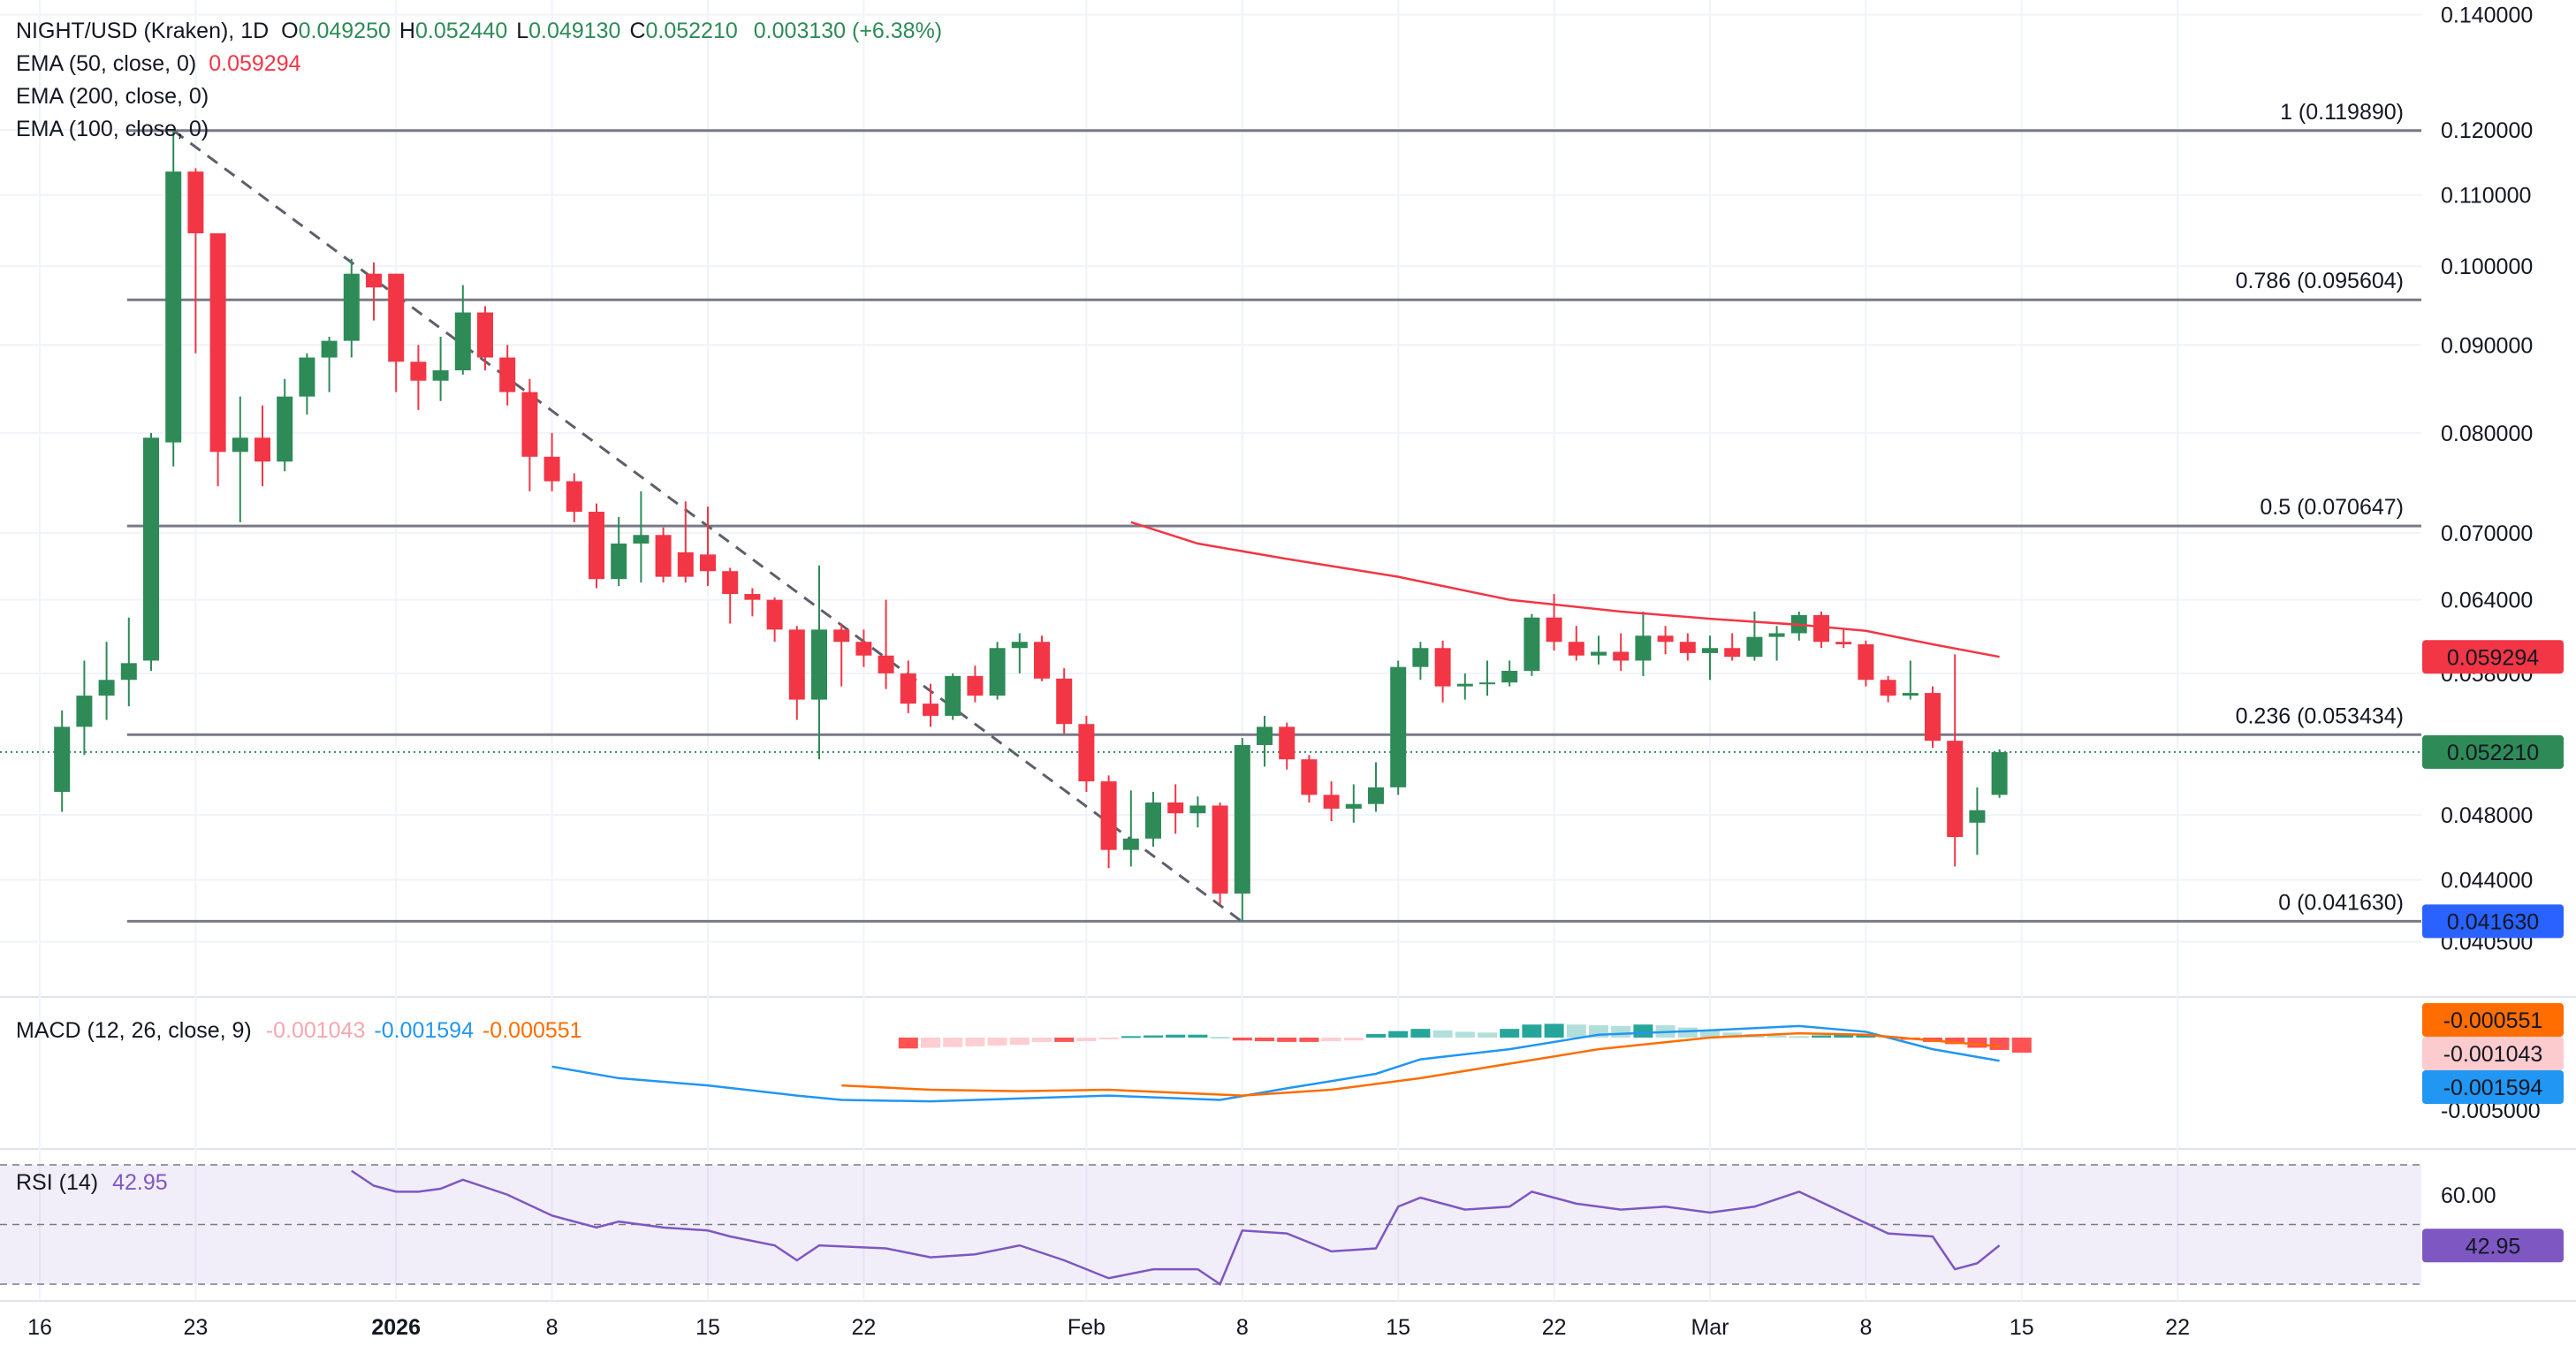 Image resolution: width=2576 pixels, height=1354 pixels. I want to click on macd-title: MACD (12, 26, close, 9), so click(134, 1030).